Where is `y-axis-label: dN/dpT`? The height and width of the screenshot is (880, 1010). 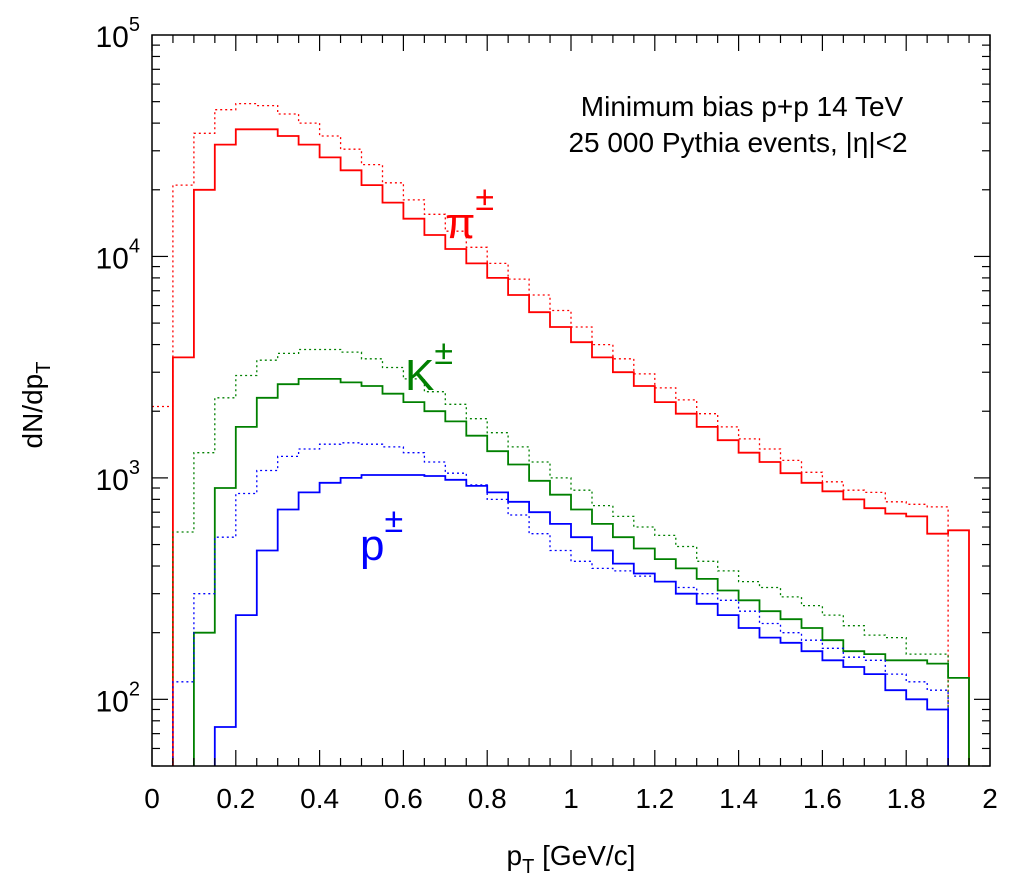 y-axis-label: dN/dpT is located at coordinates (36, 405).